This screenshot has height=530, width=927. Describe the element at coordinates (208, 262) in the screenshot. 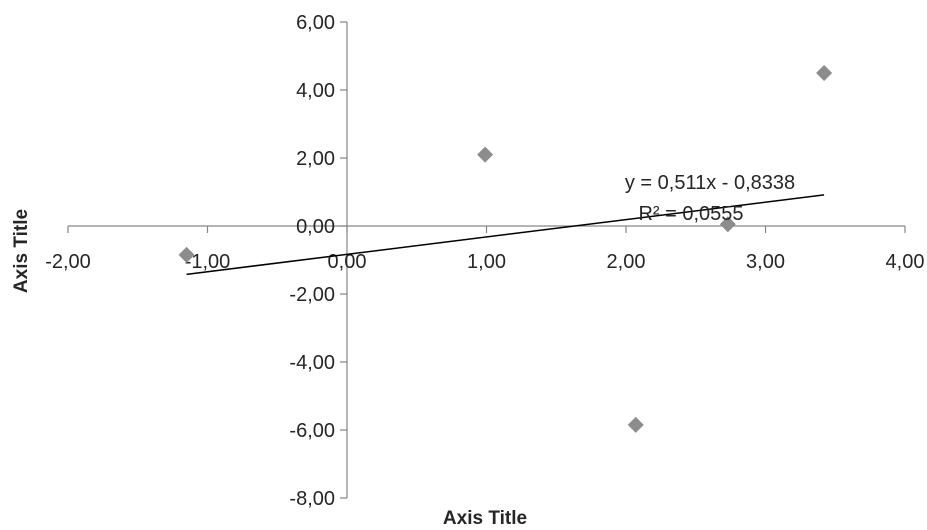

I see `x-tick-label: -1,00` at that location.